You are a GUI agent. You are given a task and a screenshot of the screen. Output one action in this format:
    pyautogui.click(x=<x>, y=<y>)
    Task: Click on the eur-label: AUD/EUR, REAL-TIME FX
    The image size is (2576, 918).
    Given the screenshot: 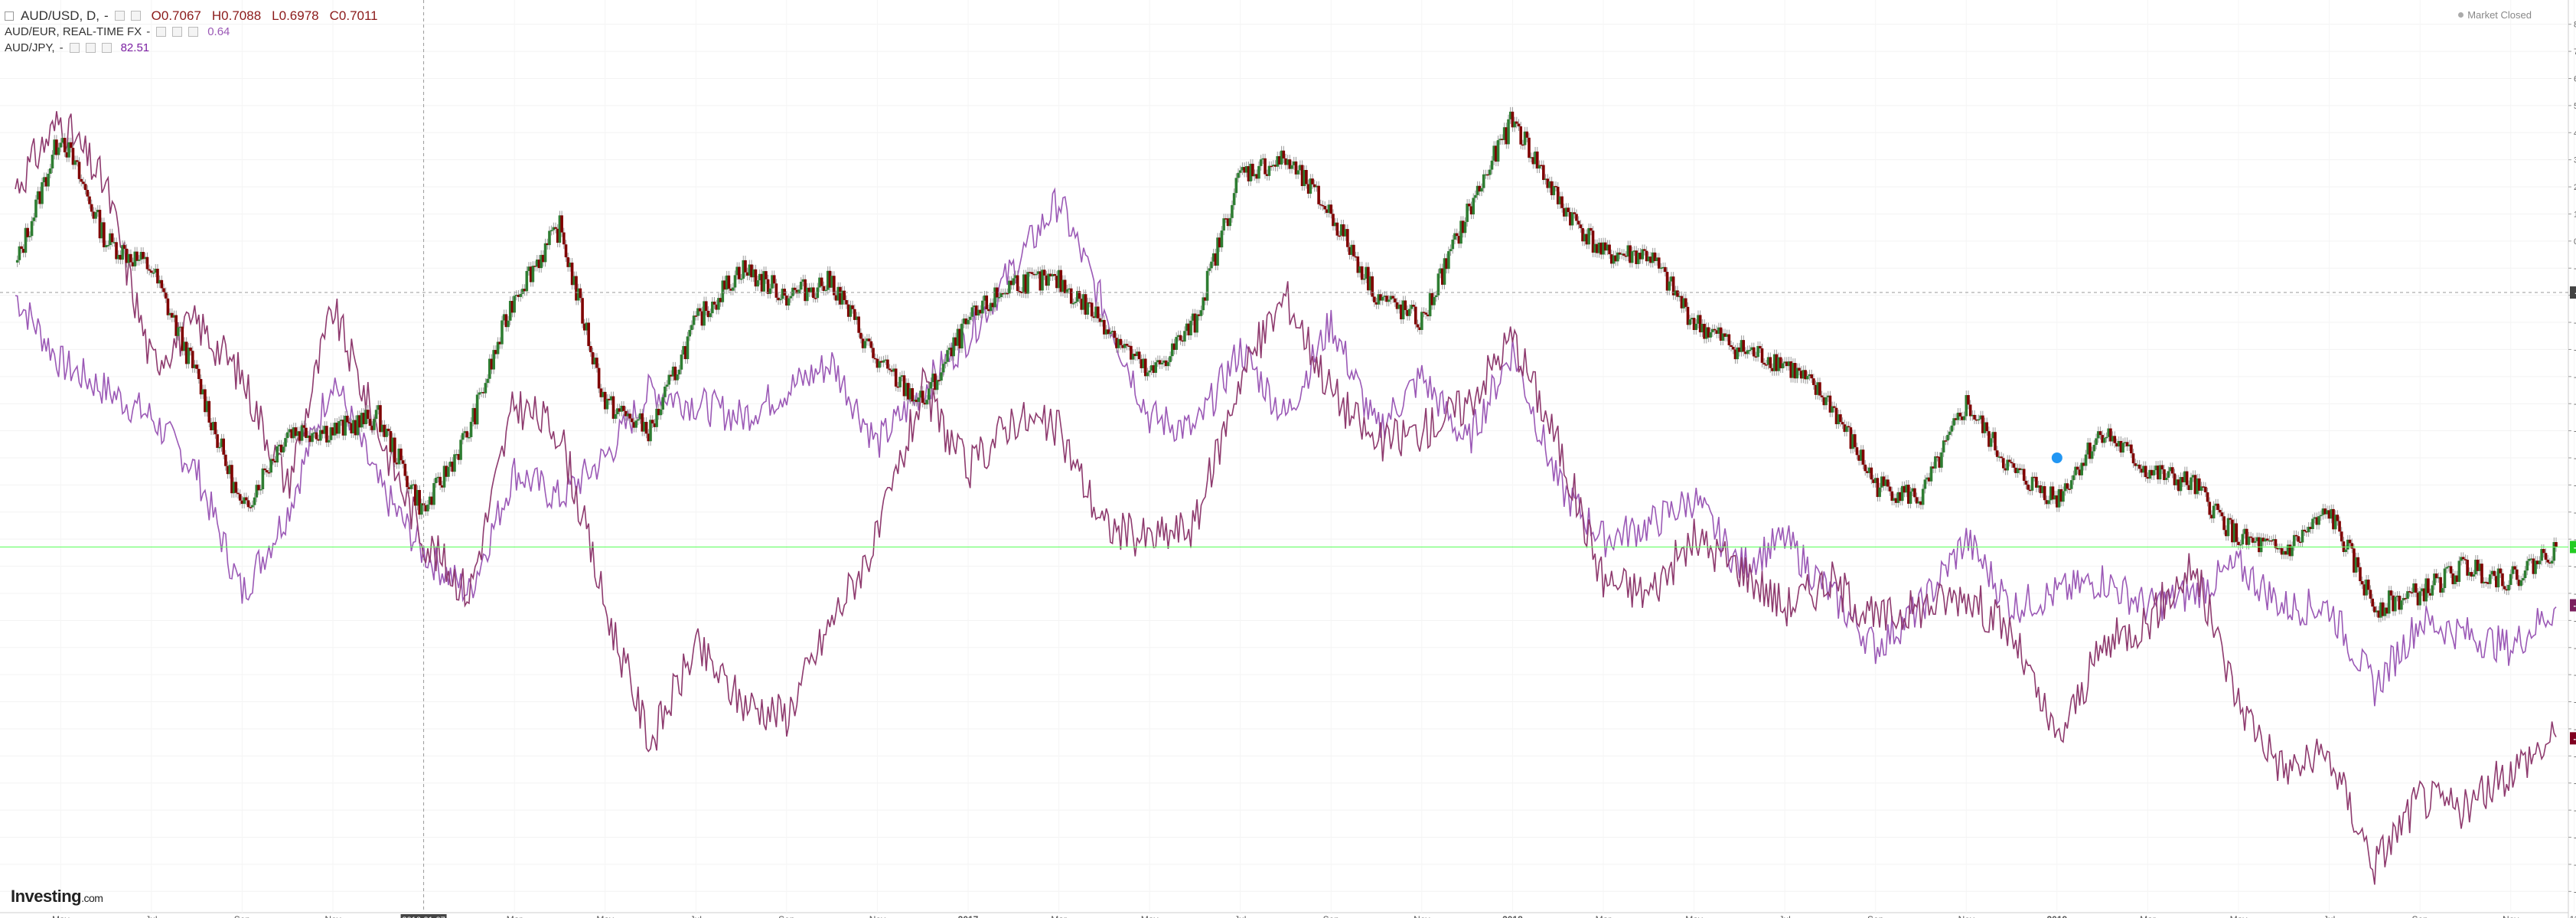 What is the action you would take?
    pyautogui.click(x=73, y=31)
    